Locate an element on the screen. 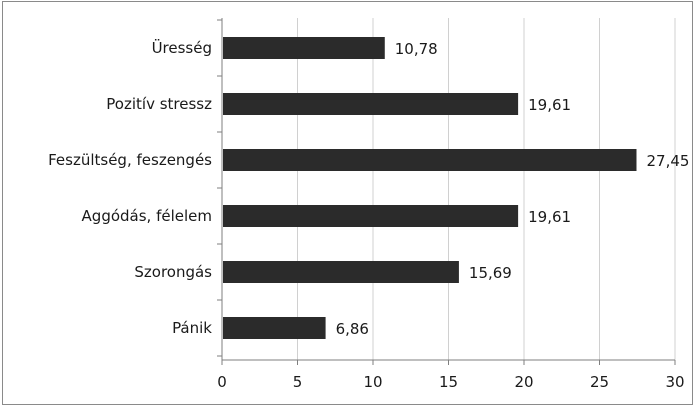 The height and width of the screenshot is (407, 695). category-label: Pozitív stressz is located at coordinates (159, 104).